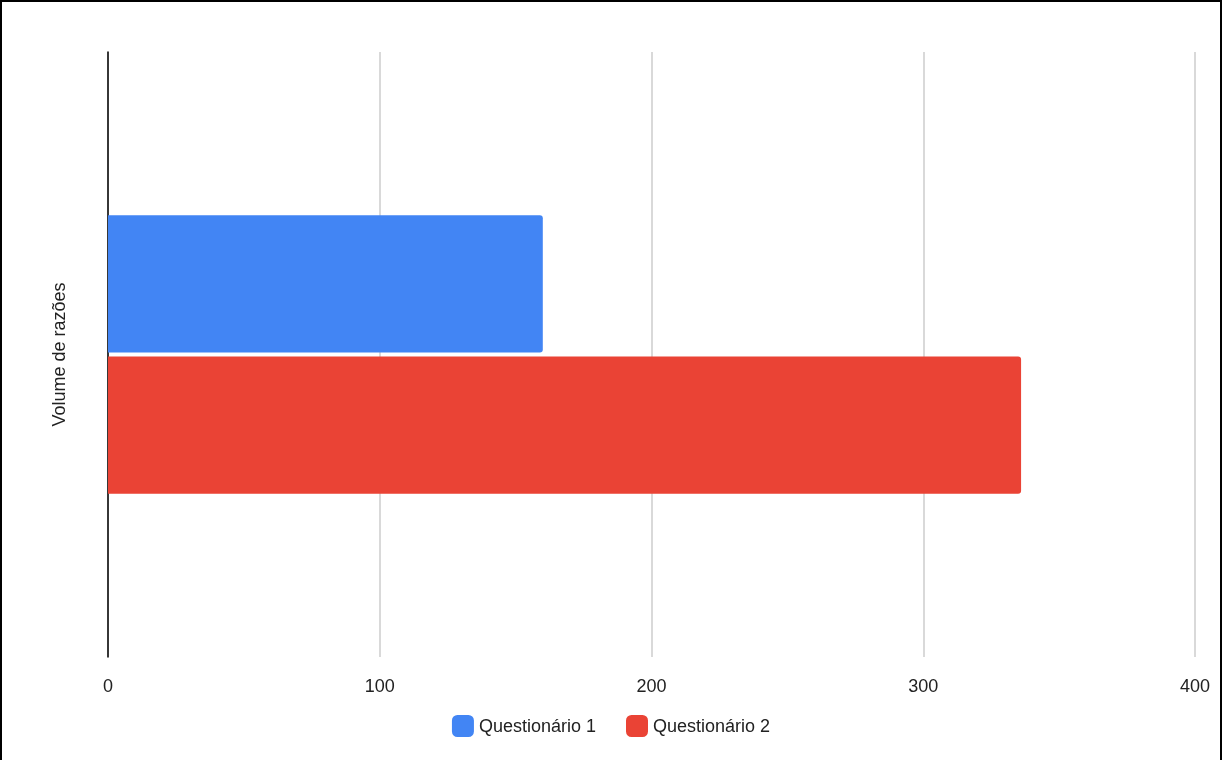 This screenshot has width=1222, height=762. Describe the element at coordinates (108, 686) in the screenshot. I see `x-tick-label: 0` at that location.